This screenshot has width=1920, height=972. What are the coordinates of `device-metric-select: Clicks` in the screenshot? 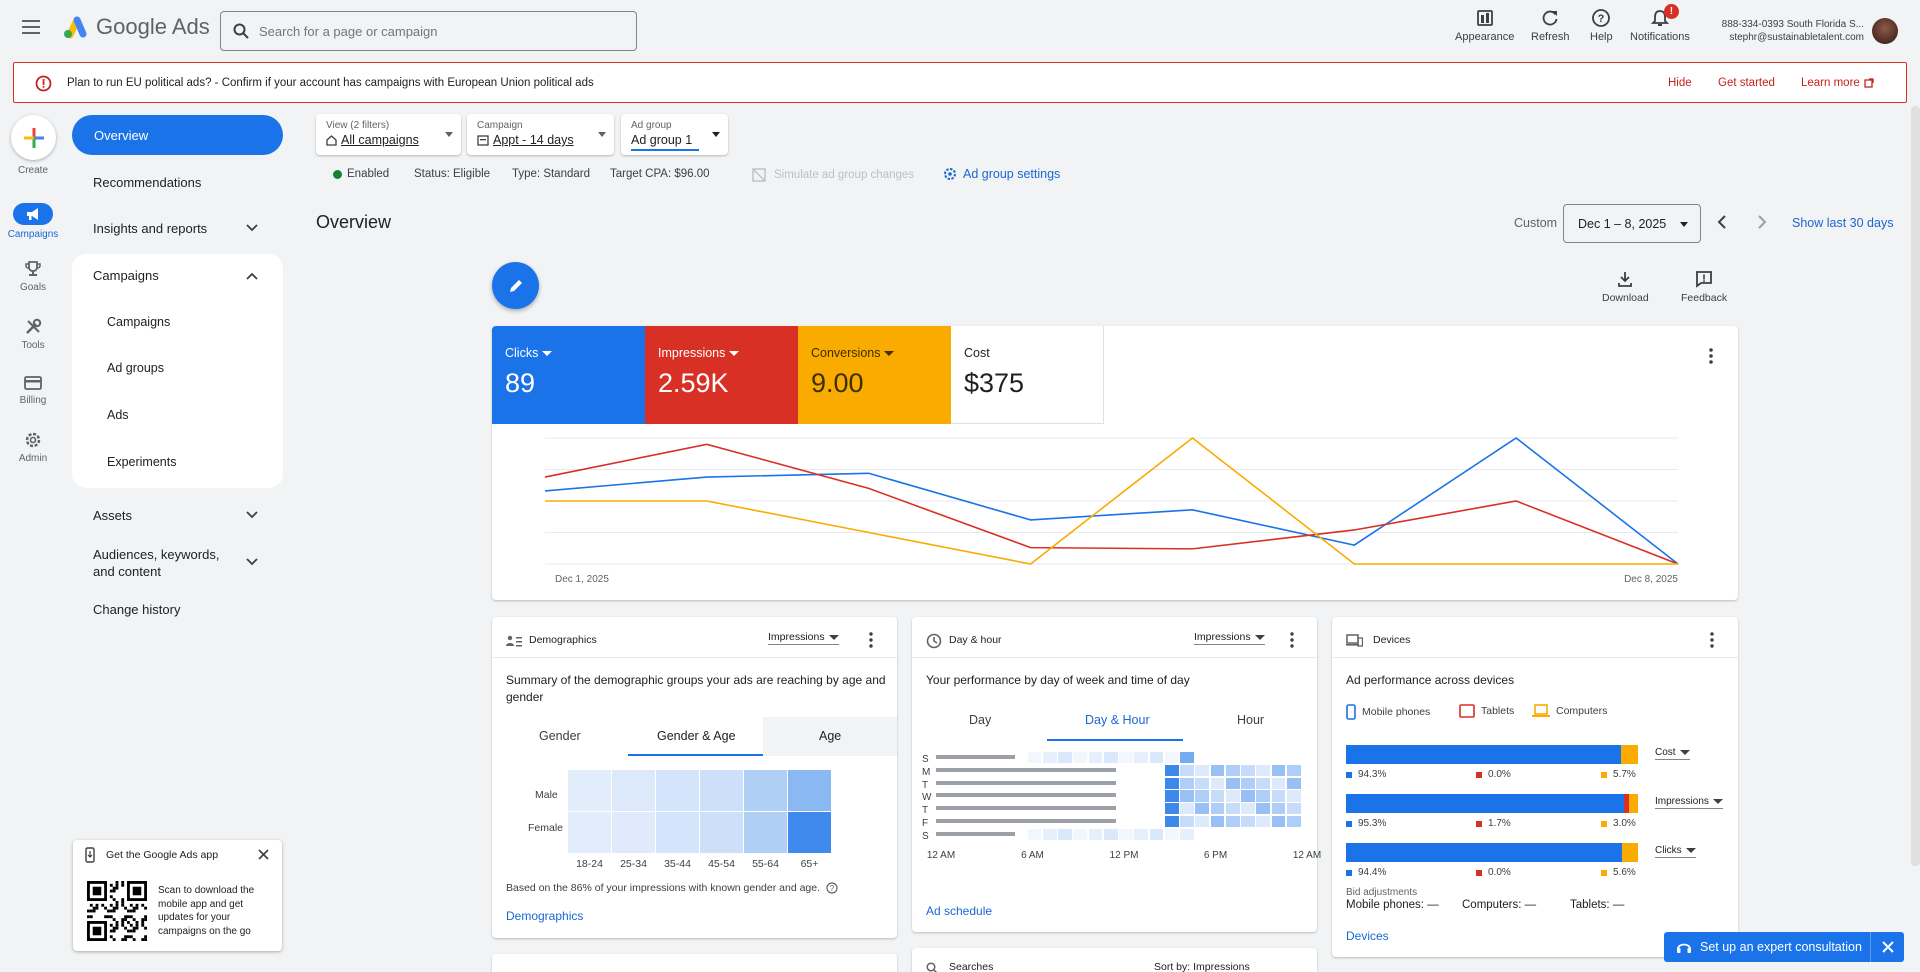 It's located at (1675, 851).